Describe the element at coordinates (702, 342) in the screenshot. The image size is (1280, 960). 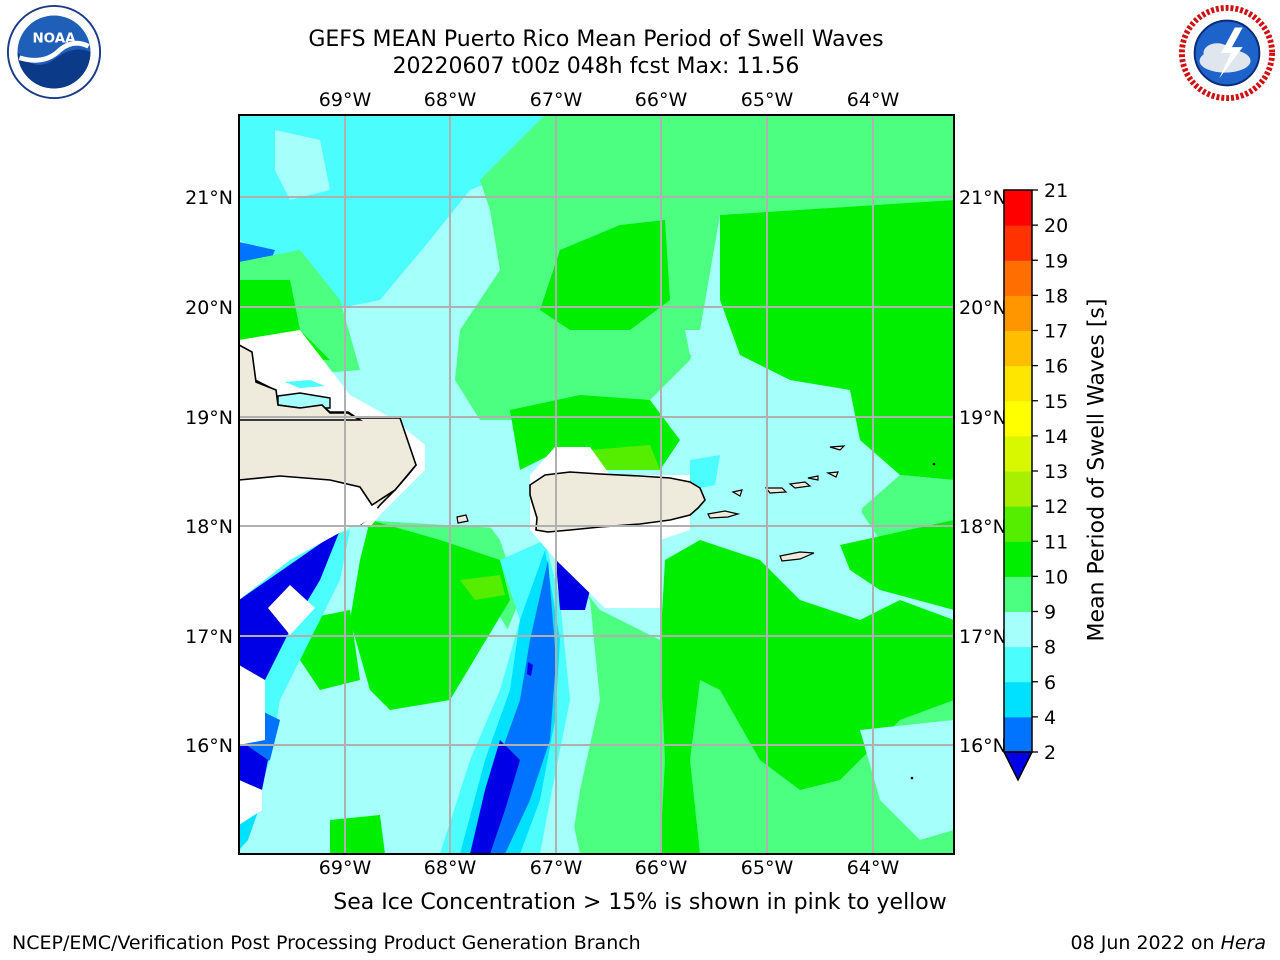
I see `contour-light-cyan-east` at that location.